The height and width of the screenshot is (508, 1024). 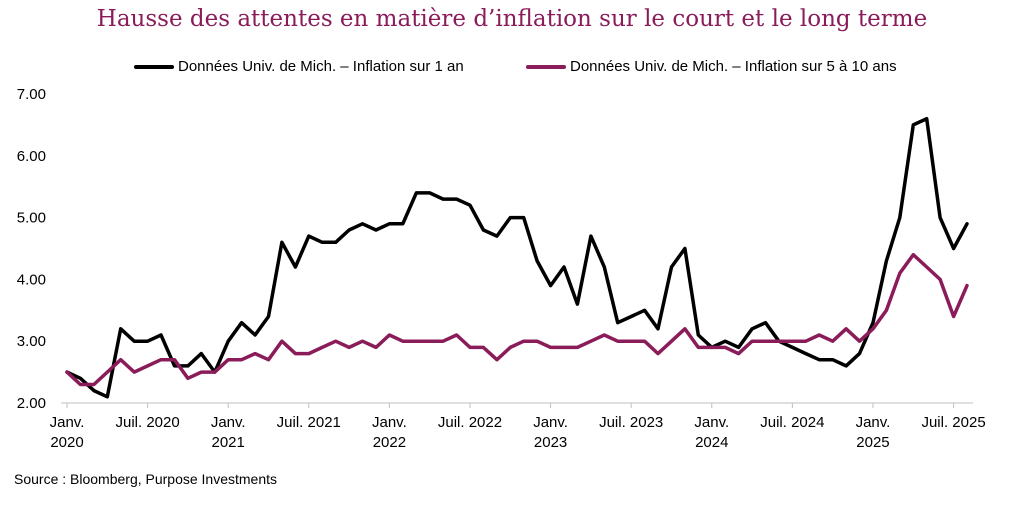 What do you see at coordinates (31, 279) in the screenshot?
I see `y-tick-label: 4.00` at bounding box center [31, 279].